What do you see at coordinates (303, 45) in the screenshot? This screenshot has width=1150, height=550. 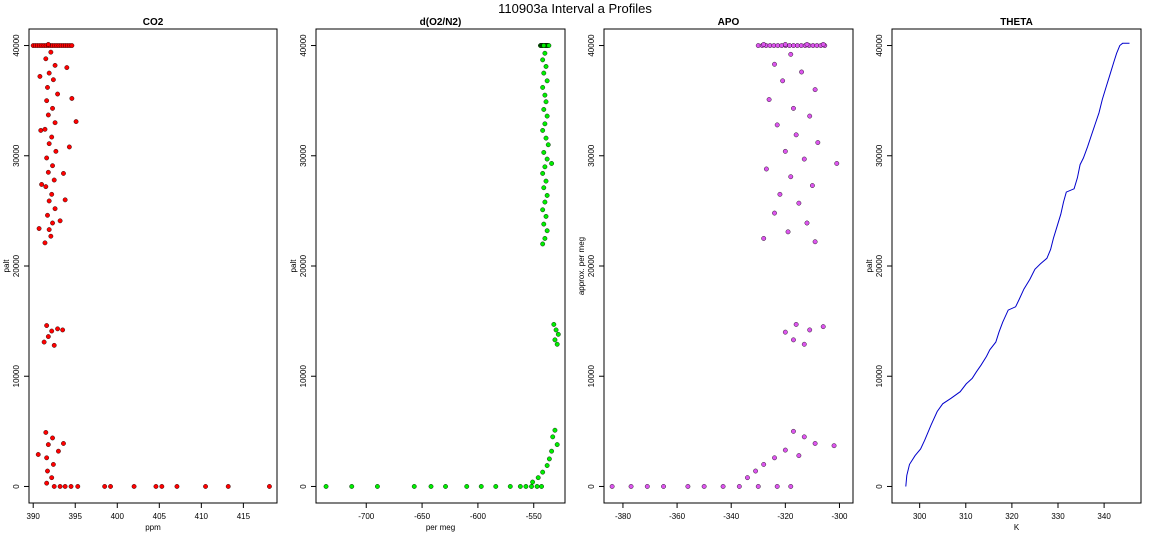 I see `y-tick-label: 40000` at bounding box center [303, 45].